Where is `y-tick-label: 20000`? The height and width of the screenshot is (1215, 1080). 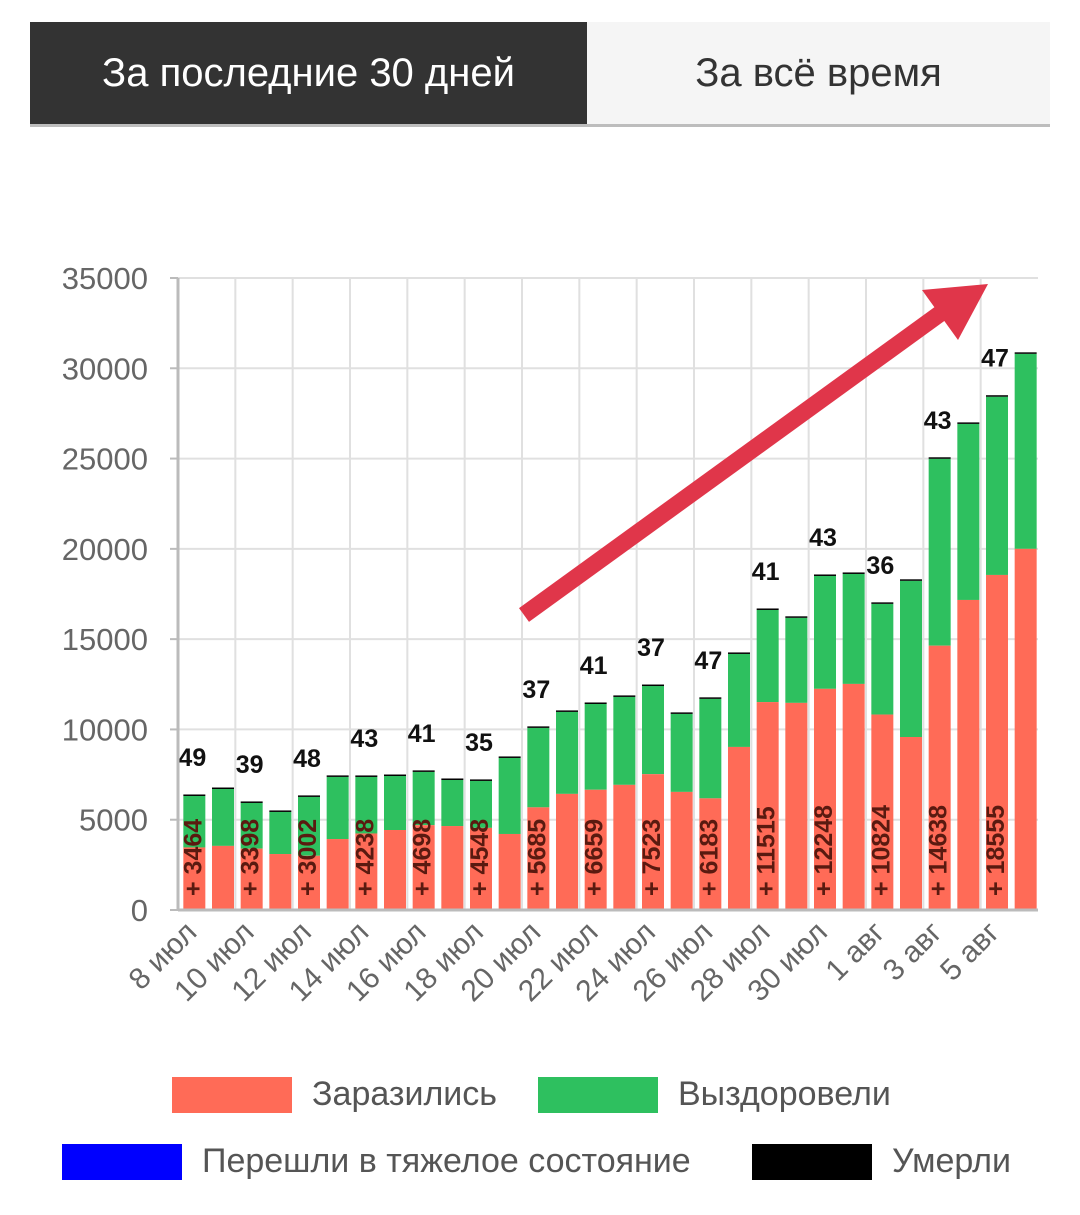
y-tick-label: 20000 is located at coordinates (105, 549).